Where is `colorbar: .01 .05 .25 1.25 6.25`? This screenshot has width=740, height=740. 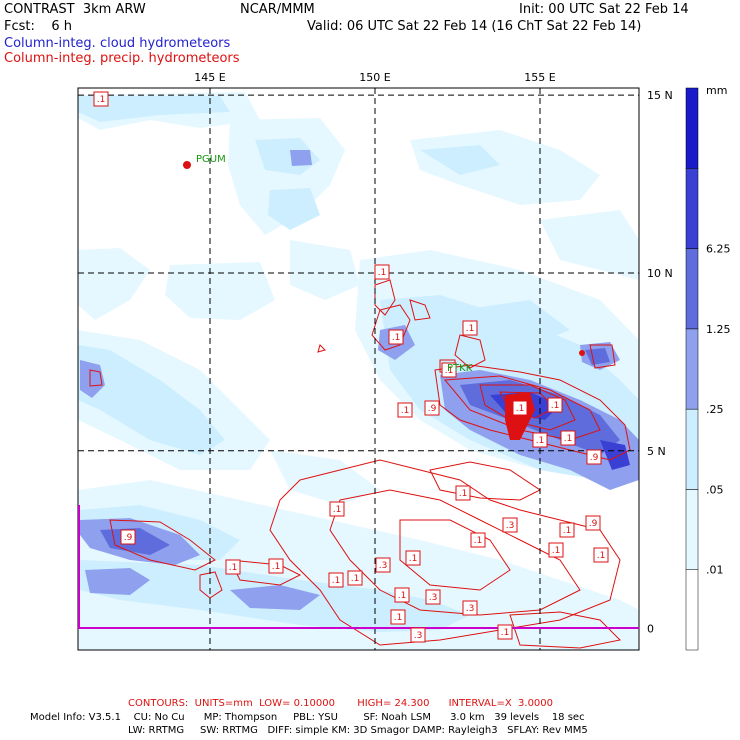
colorbar: .01 .05 .25 1.25 6.25 is located at coordinates (708, 369).